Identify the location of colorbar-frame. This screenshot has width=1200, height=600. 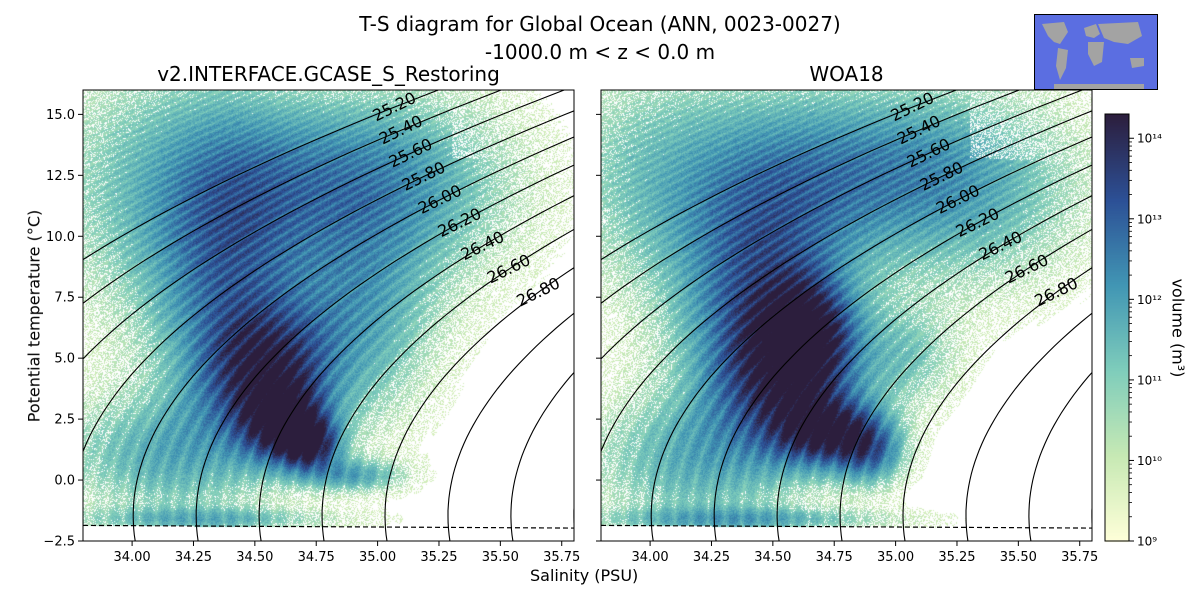
(1117, 327).